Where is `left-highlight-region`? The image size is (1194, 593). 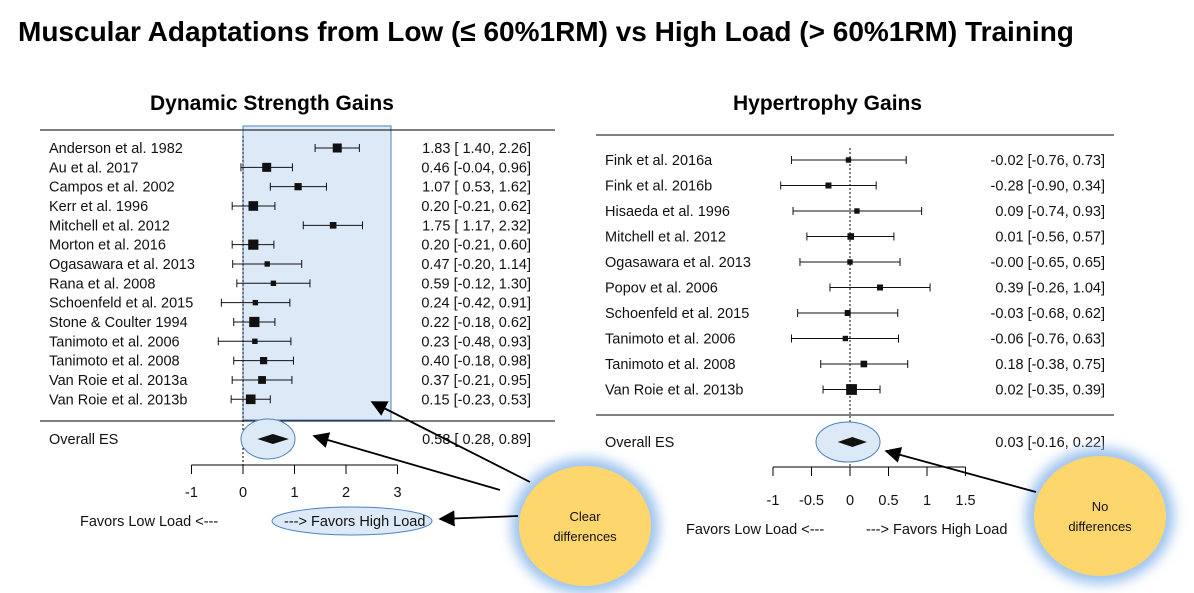 left-highlight-region is located at coordinates (317, 273).